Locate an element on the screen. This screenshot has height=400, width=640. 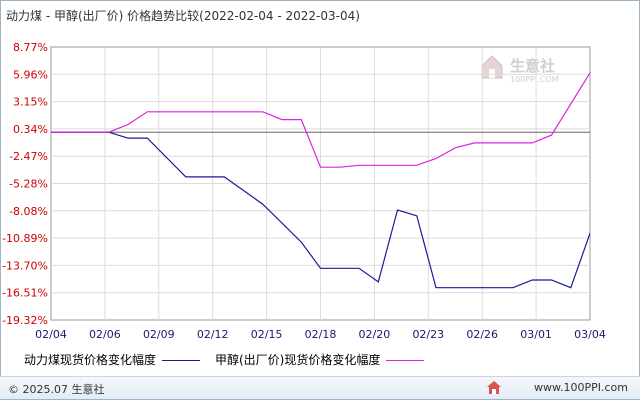
copyright-text: © 2025.07 生意社 is located at coordinates (56, 389).